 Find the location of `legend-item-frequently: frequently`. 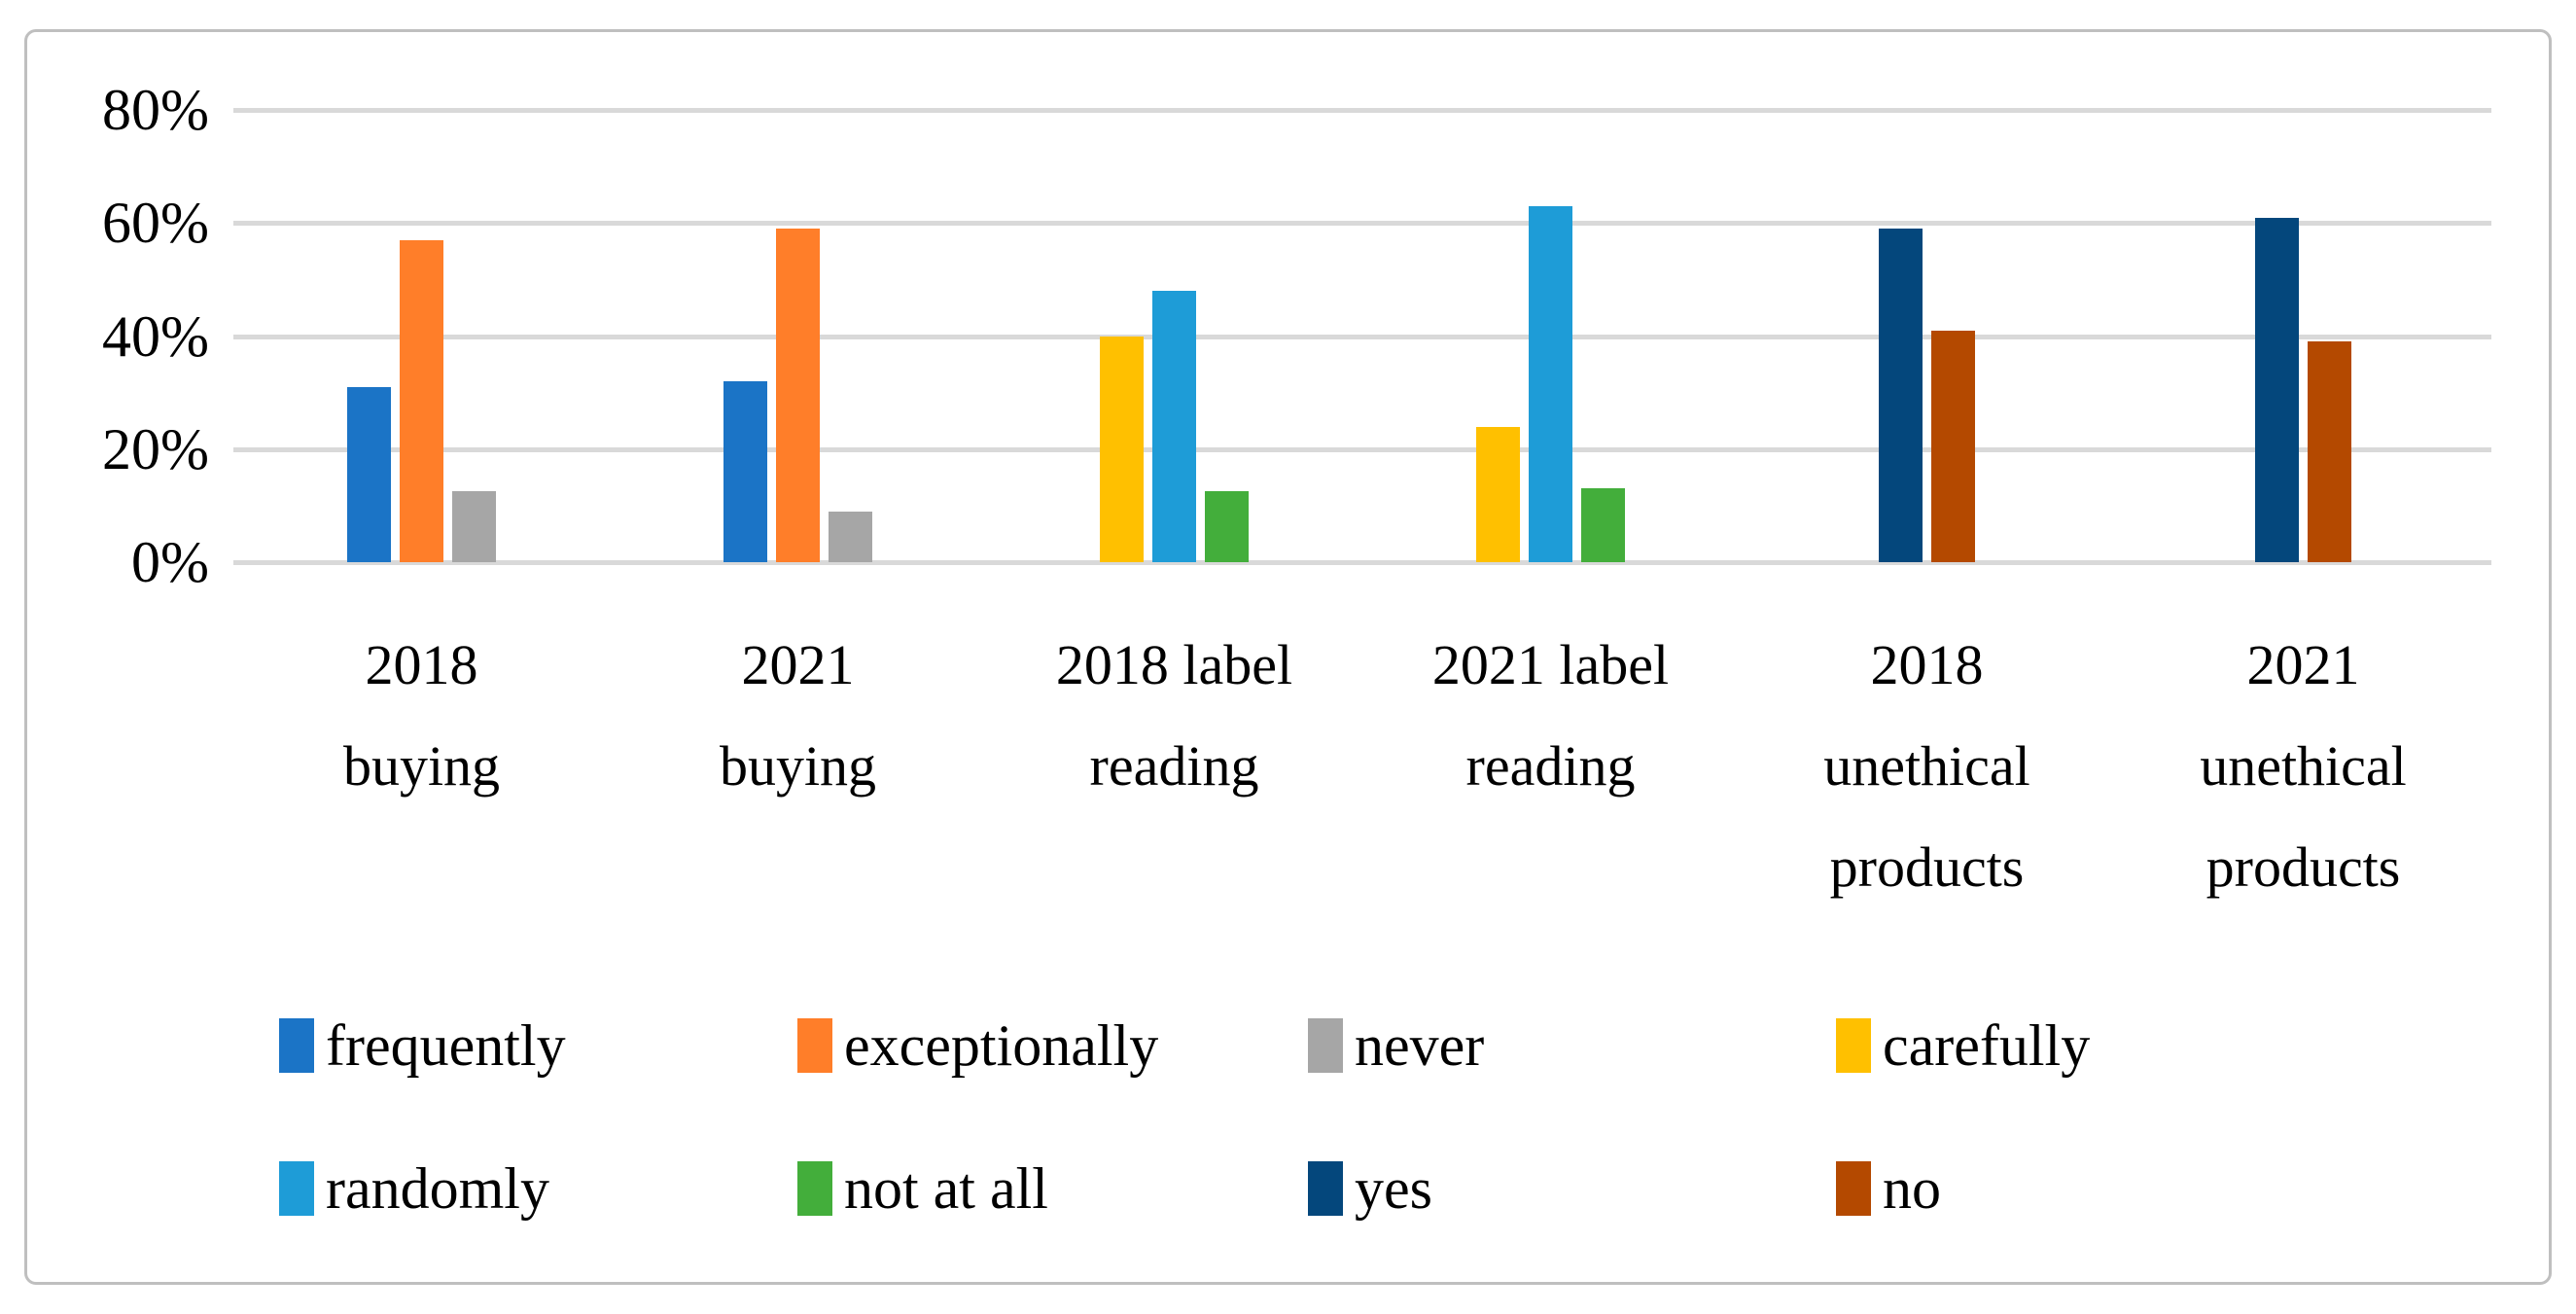

legend-item-frequently: frequently is located at coordinates (423, 1045).